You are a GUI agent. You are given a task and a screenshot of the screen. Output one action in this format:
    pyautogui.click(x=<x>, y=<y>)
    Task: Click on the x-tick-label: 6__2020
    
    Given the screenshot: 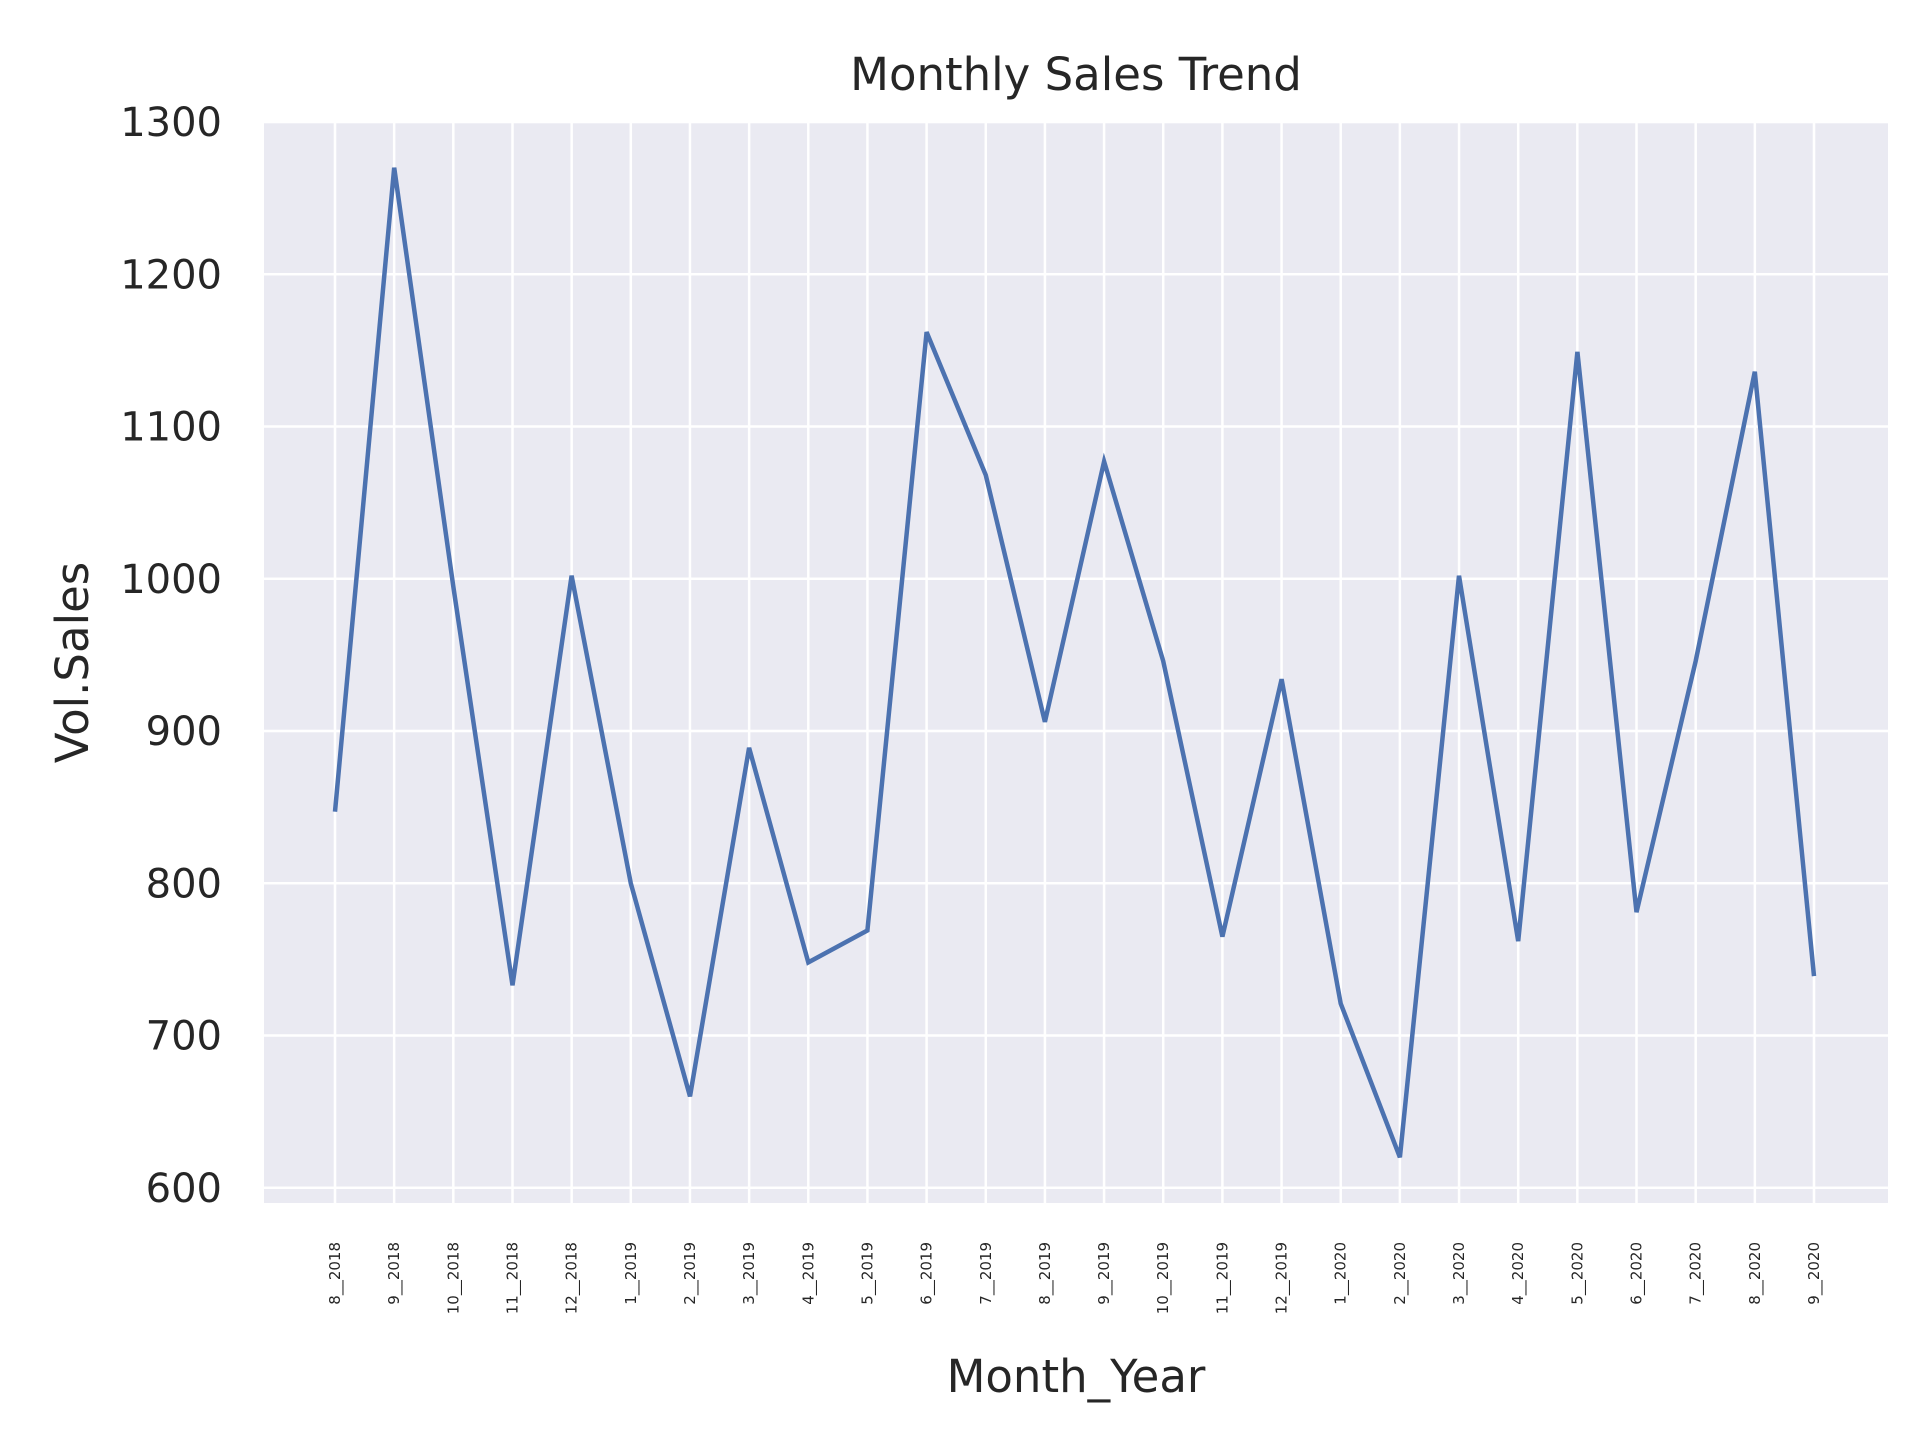 What is the action you would take?
    pyautogui.click(x=1637, y=1273)
    